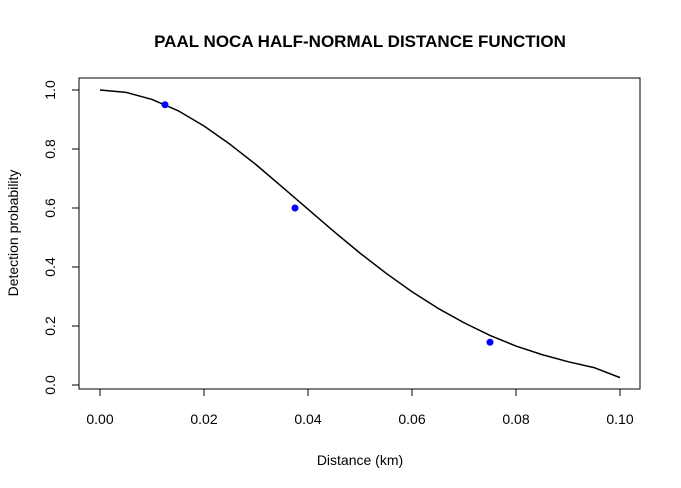 The image size is (681, 488). I want to click on x-tick-label: 0.00, so click(99, 419).